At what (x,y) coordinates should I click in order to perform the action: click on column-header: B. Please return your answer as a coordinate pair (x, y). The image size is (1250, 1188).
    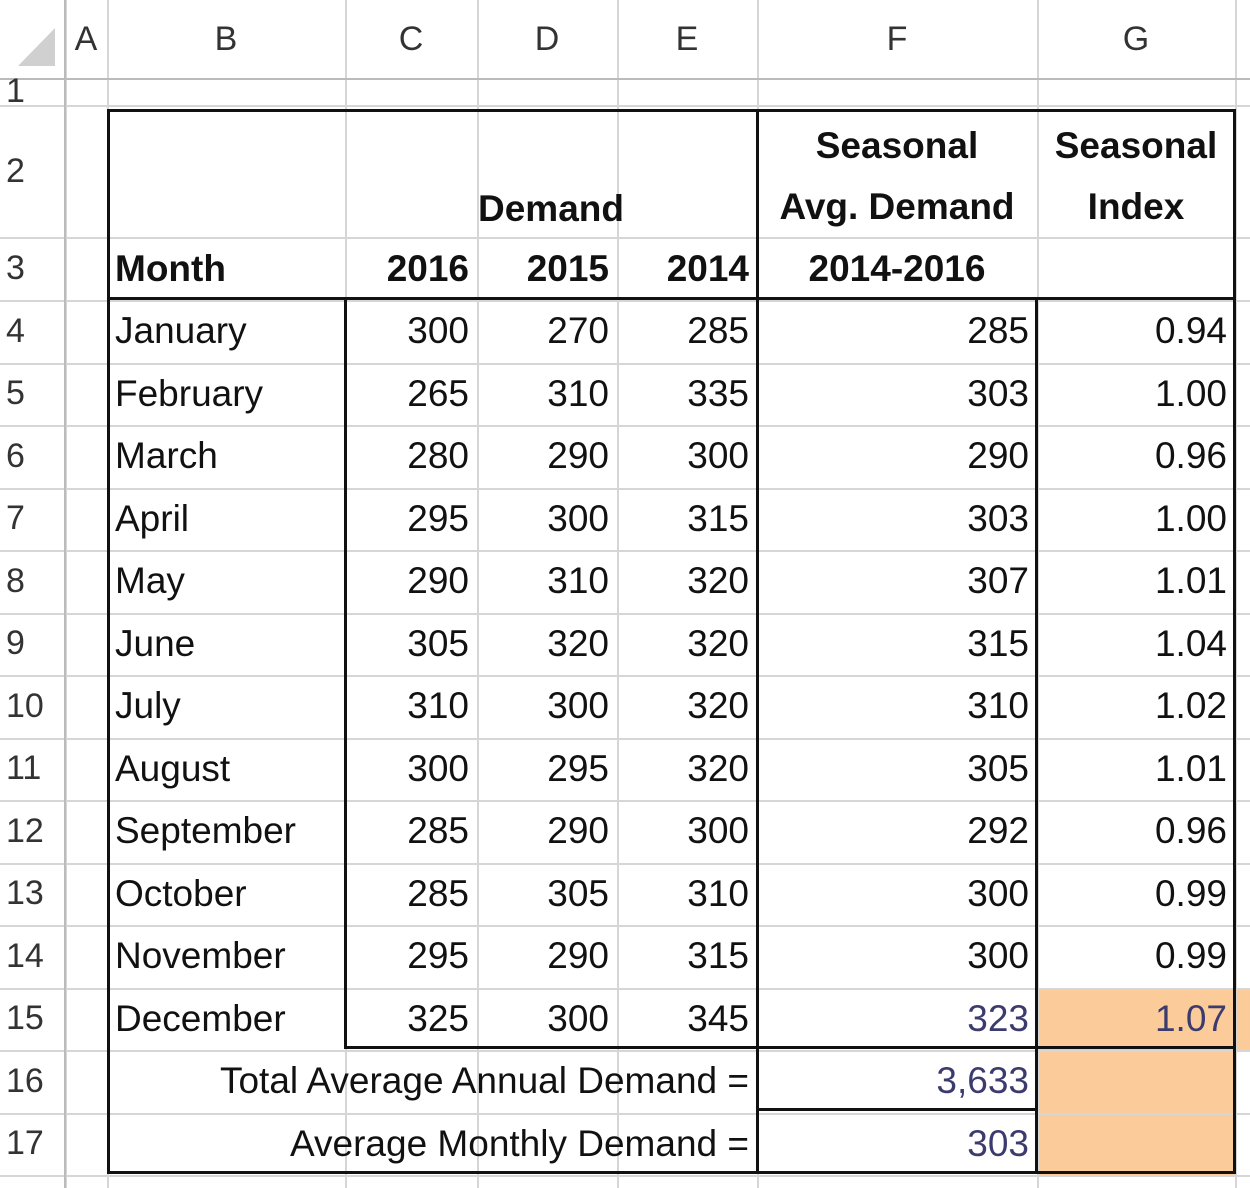
    Looking at the image, I should click on (226, 38).